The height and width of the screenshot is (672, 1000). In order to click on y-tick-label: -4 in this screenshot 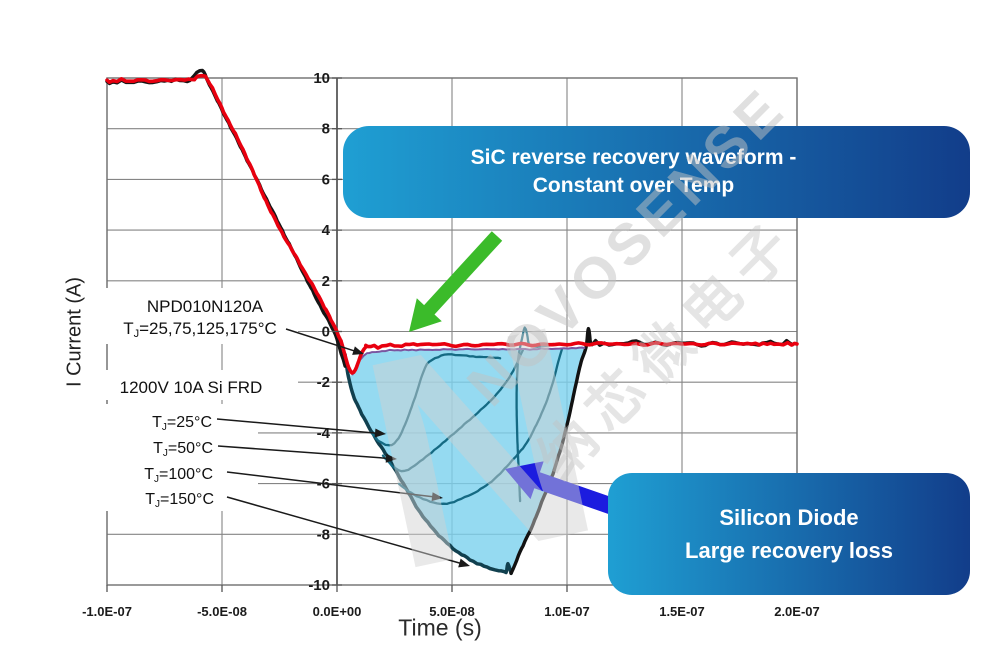, I will do `click(324, 433)`.